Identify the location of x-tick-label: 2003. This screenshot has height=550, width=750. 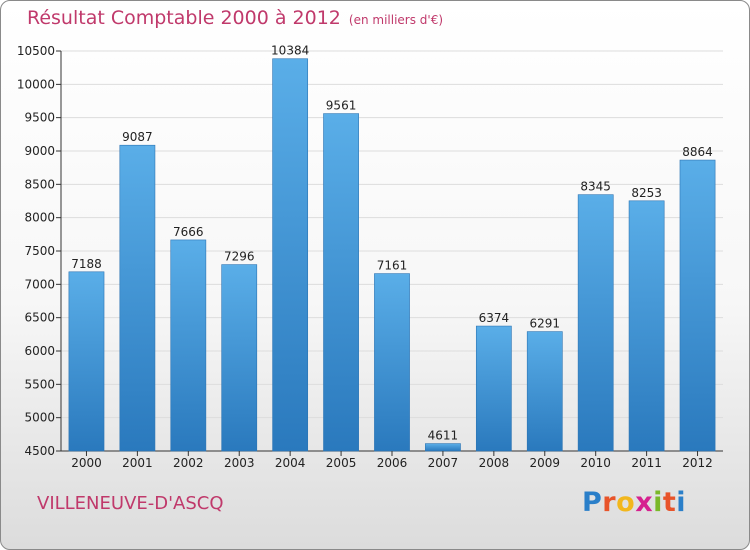
(239, 463).